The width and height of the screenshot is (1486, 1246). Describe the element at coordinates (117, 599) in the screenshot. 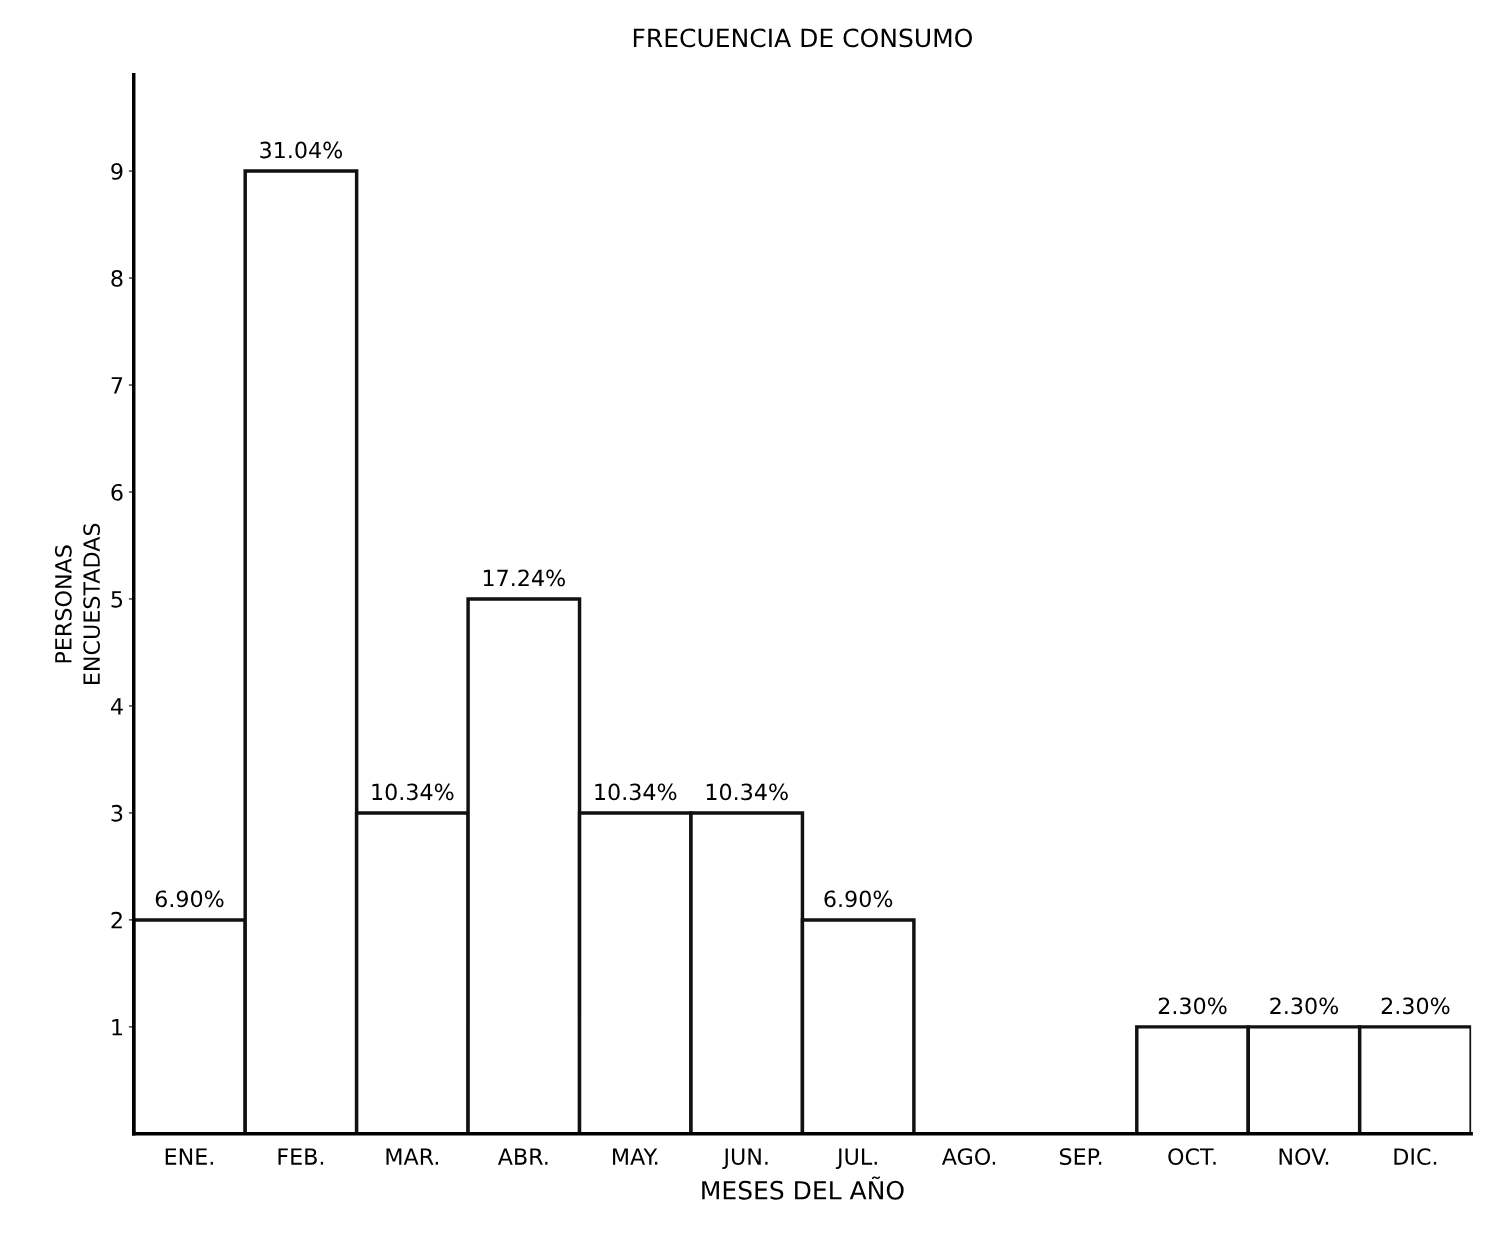

I see `y-tick-label: 5` at that location.